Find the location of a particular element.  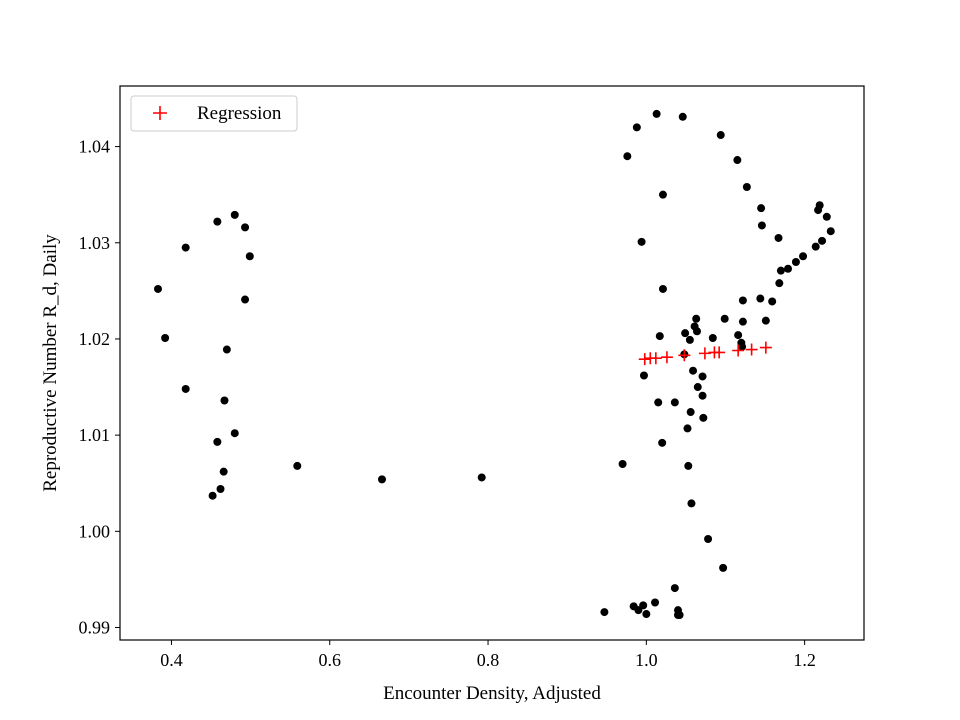

x-tick-label: 0.4 is located at coordinates (171, 660).